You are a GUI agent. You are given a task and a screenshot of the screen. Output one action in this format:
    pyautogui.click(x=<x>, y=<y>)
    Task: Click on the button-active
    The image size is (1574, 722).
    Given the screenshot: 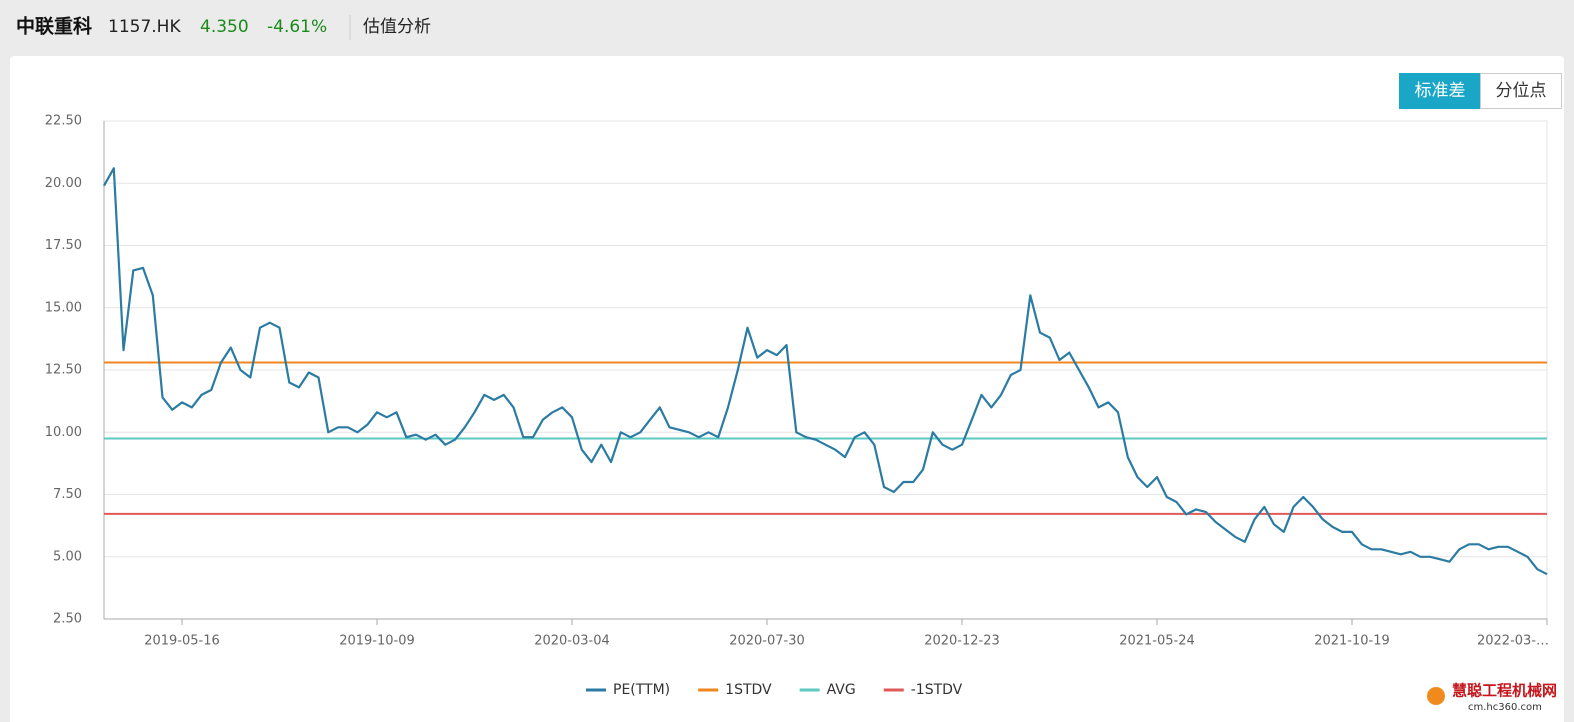 What is the action you would take?
    pyautogui.click(x=1439, y=91)
    